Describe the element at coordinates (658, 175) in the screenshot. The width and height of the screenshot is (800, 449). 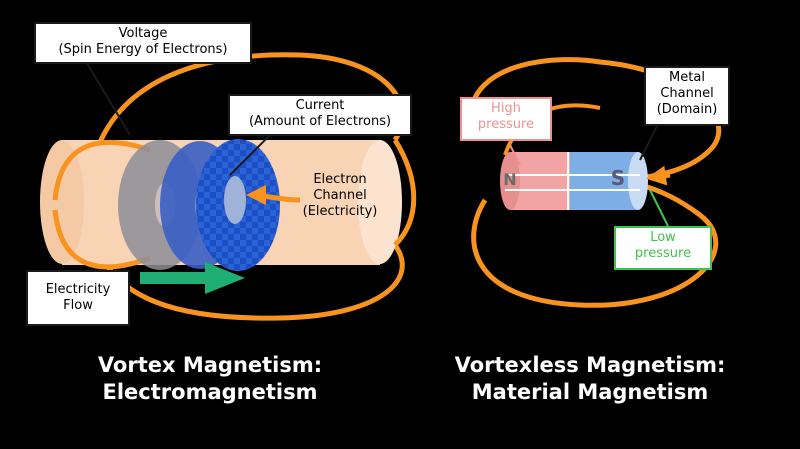
I see `low-pressure-arrow` at that location.